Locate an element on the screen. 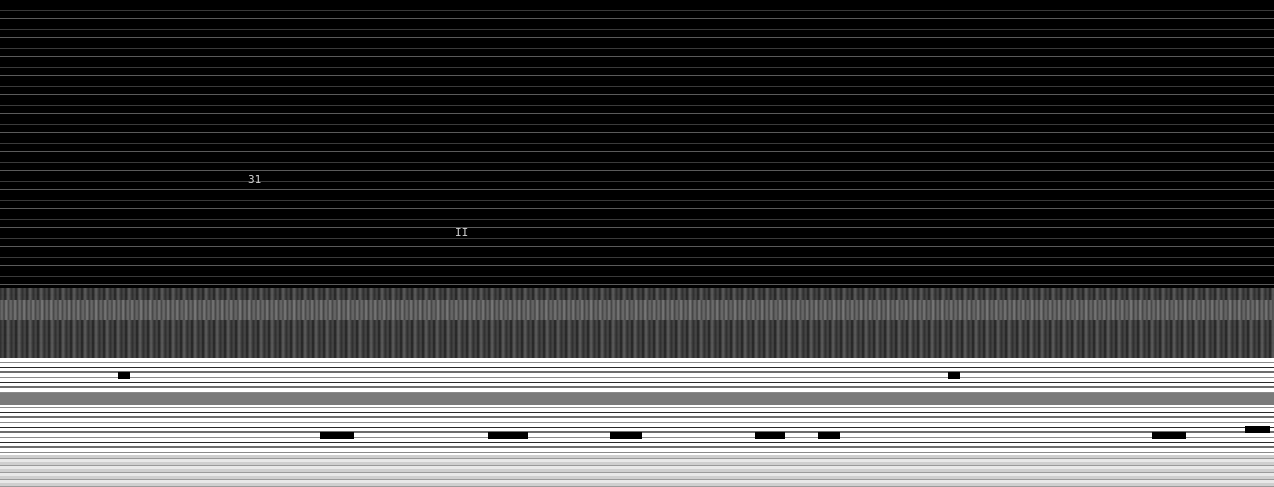 The height and width of the screenshot is (487, 1274). gray-strip is located at coordinates (637, 399).